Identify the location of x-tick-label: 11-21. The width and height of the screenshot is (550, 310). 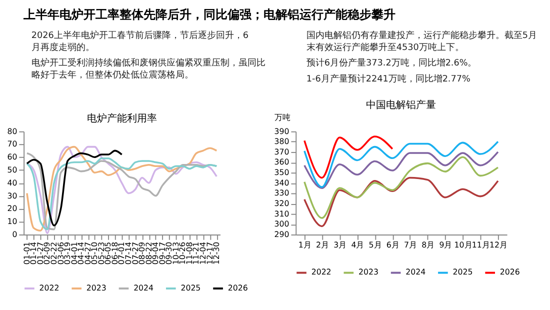
(196, 253).